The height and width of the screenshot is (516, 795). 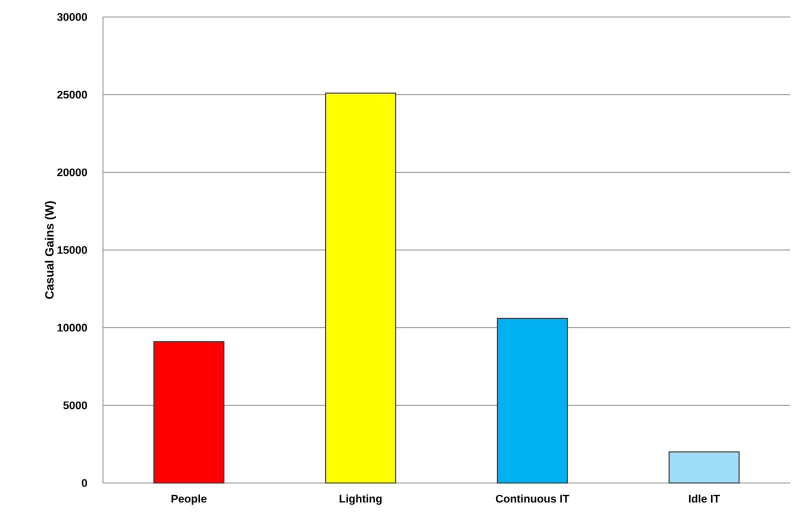 I want to click on x-tick-label: Idle IT, so click(x=704, y=498).